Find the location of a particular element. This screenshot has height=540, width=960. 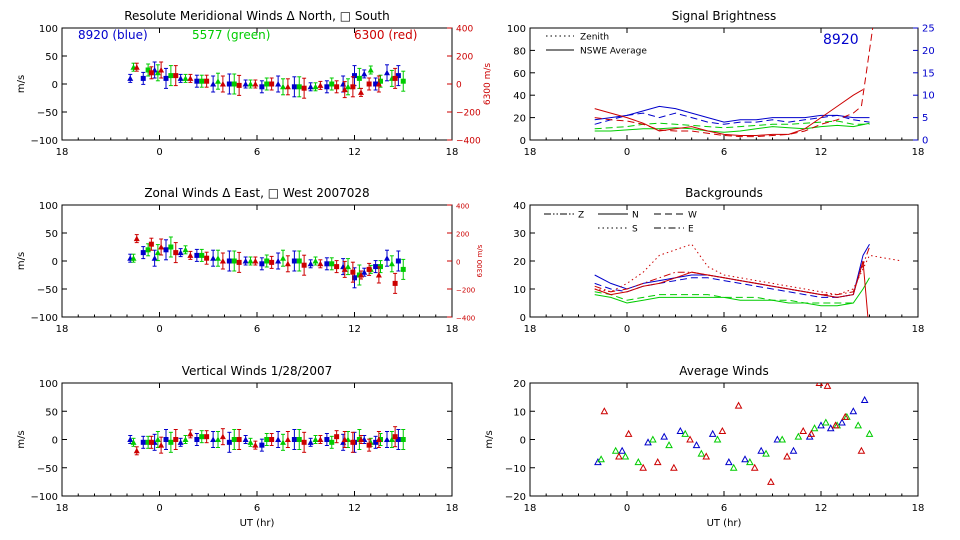

x-tick-label: 0 is located at coordinates (159, 508).